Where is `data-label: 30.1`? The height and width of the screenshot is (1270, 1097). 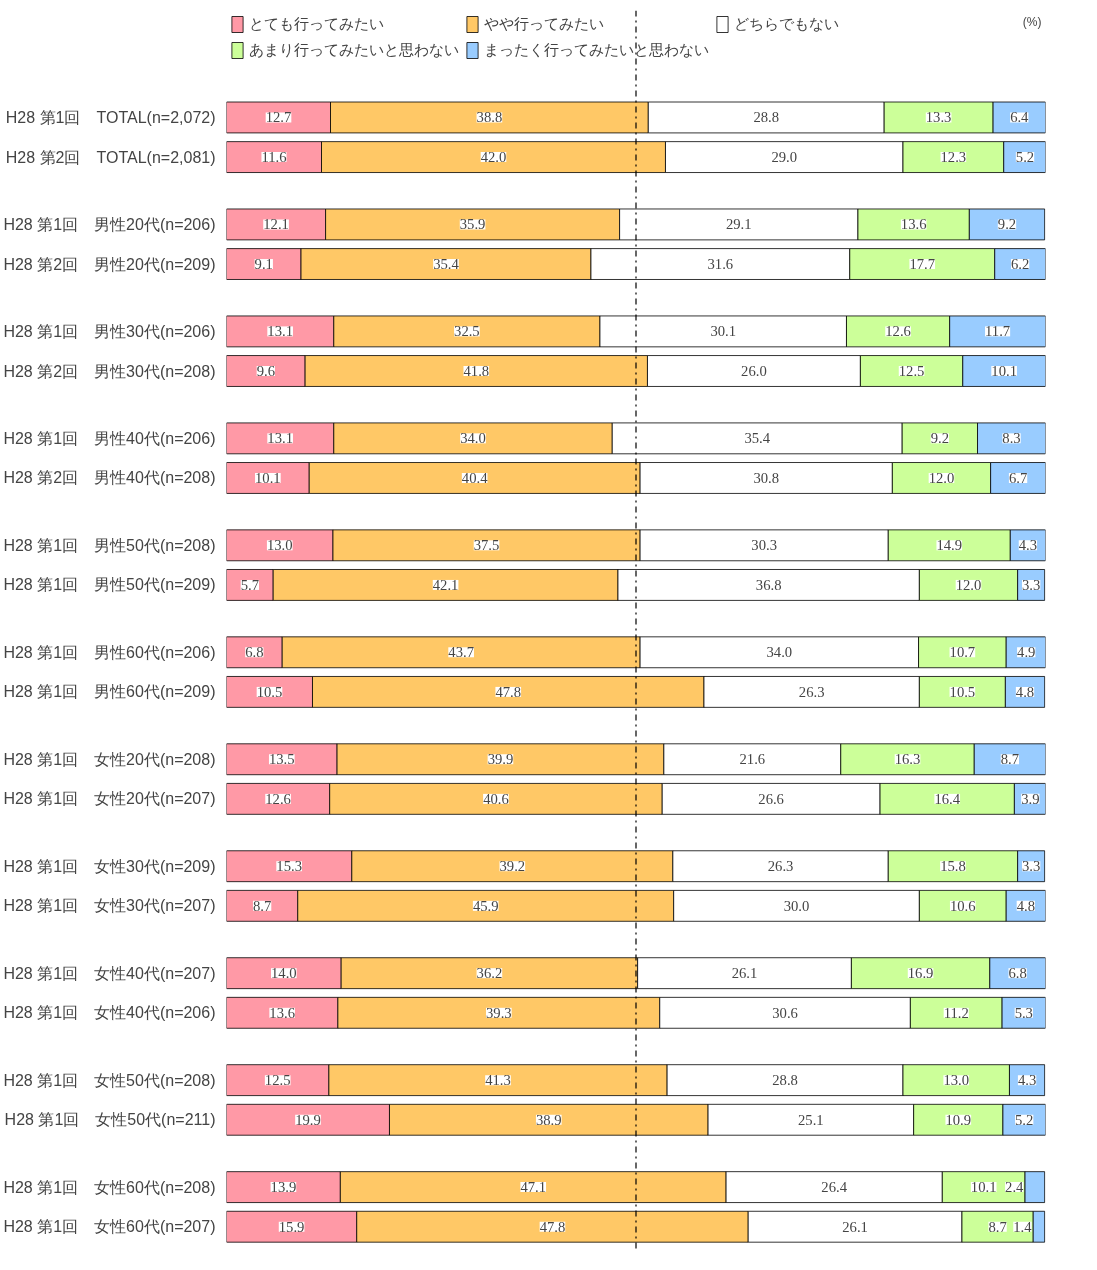 data-label: 30.1 is located at coordinates (723, 331).